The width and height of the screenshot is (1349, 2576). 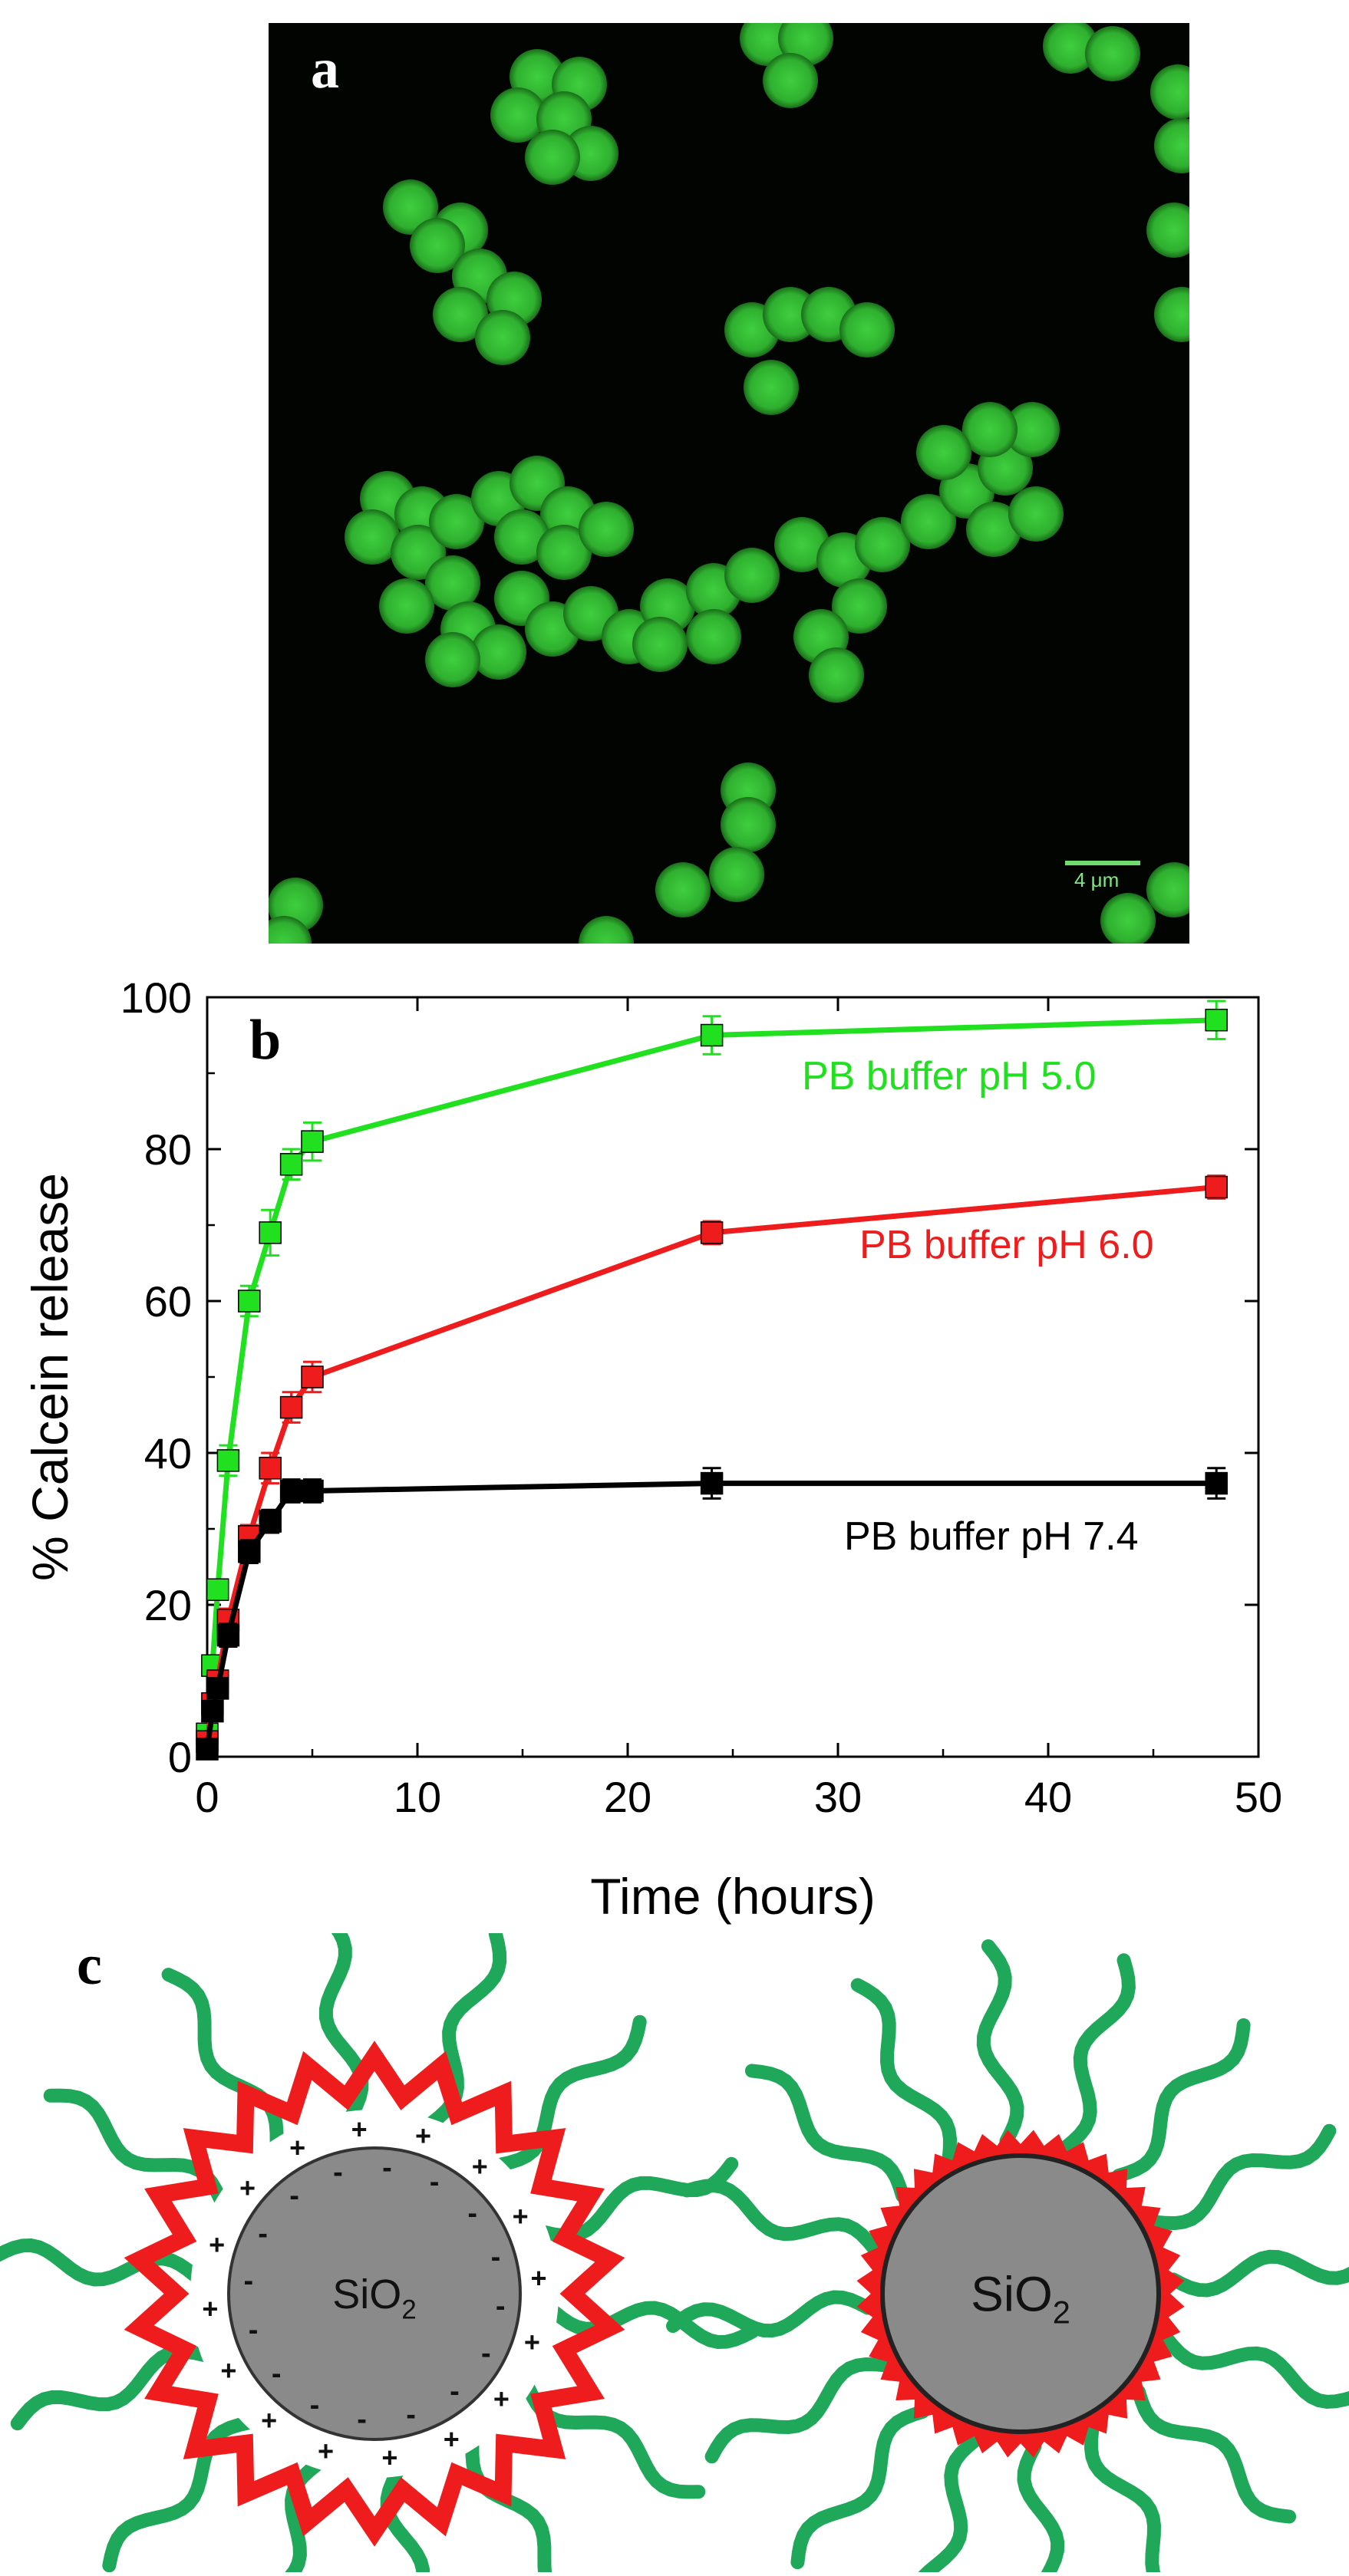 I want to click on x-tick-label: 20, so click(x=627, y=1797).